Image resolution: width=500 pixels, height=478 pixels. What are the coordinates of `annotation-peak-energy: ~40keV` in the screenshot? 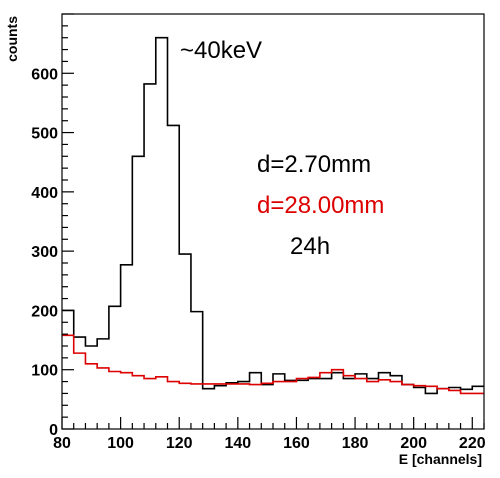 It's located at (221, 50).